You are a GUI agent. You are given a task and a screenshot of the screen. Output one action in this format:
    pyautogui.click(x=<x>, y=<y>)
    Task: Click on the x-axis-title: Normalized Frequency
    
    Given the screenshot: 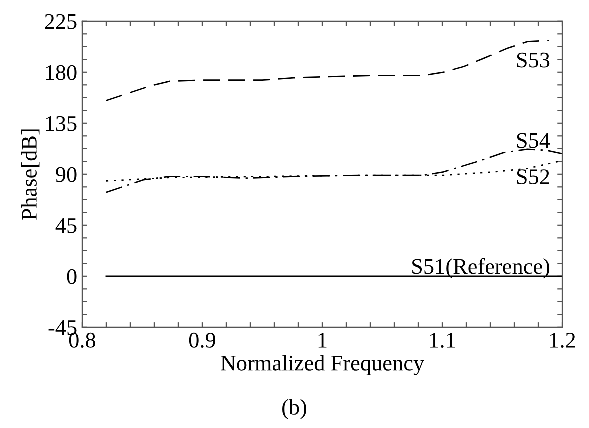 What is the action you would take?
    pyautogui.click(x=322, y=365)
    